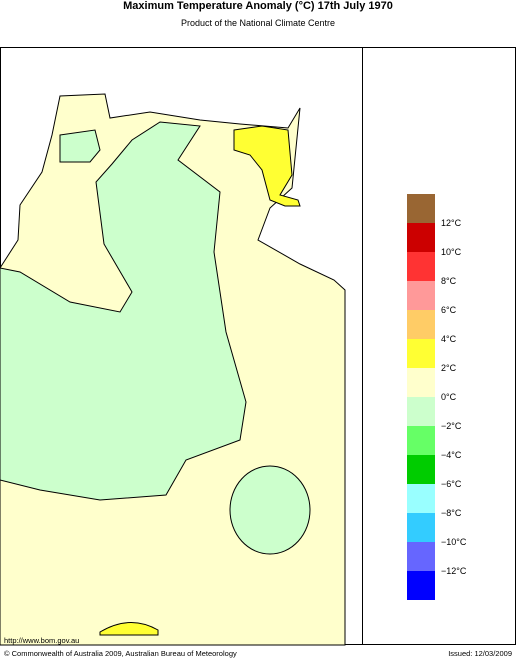 The width and height of the screenshot is (516, 660). I want to click on legend-label: 4°C, so click(449, 339).